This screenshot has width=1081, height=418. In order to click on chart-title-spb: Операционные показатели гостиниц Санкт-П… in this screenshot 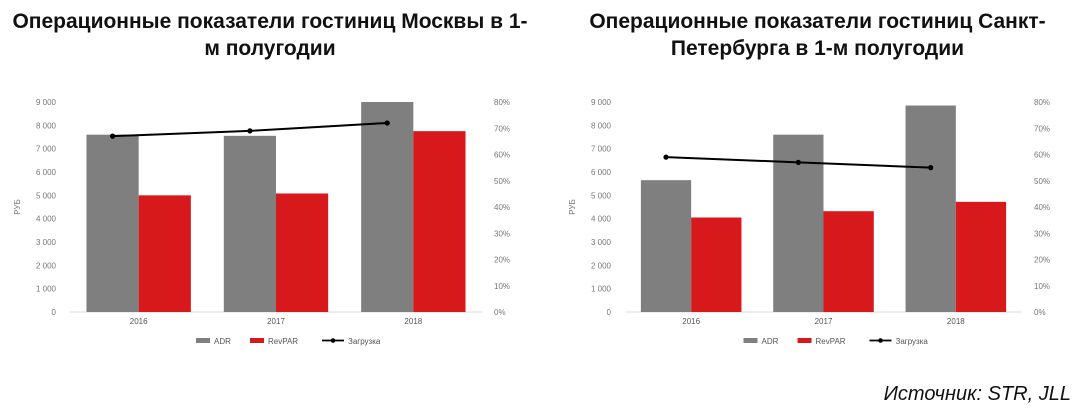, I will do `click(817, 35)`.